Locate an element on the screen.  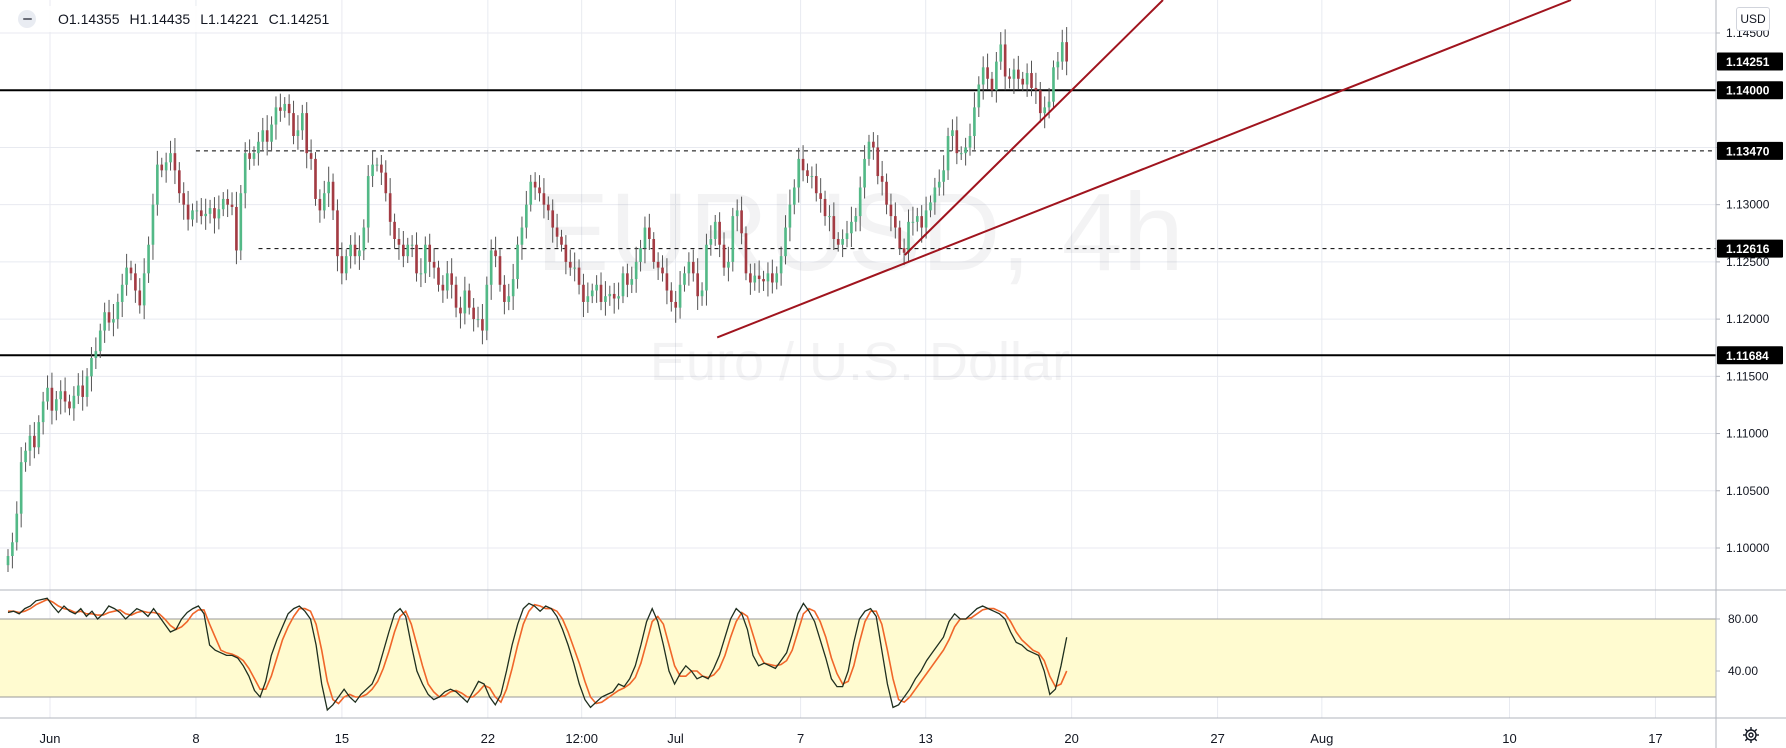
gear-icon is located at coordinates (1751, 735).